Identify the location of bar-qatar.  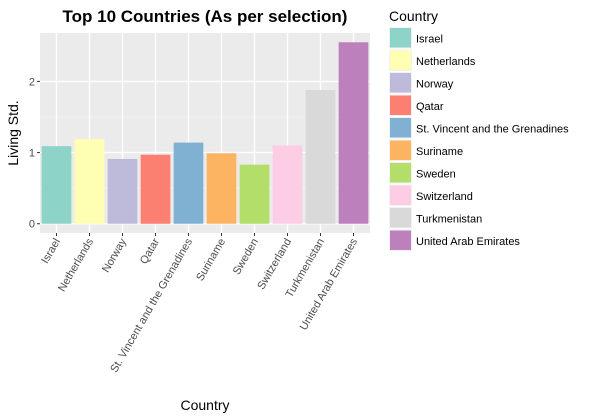
(155, 189).